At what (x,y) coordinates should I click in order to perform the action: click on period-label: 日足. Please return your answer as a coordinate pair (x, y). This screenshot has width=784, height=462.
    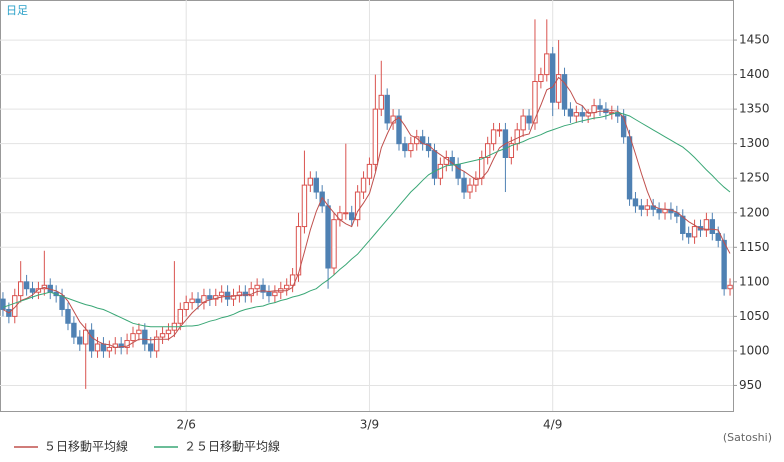
    Looking at the image, I should click on (17, 10).